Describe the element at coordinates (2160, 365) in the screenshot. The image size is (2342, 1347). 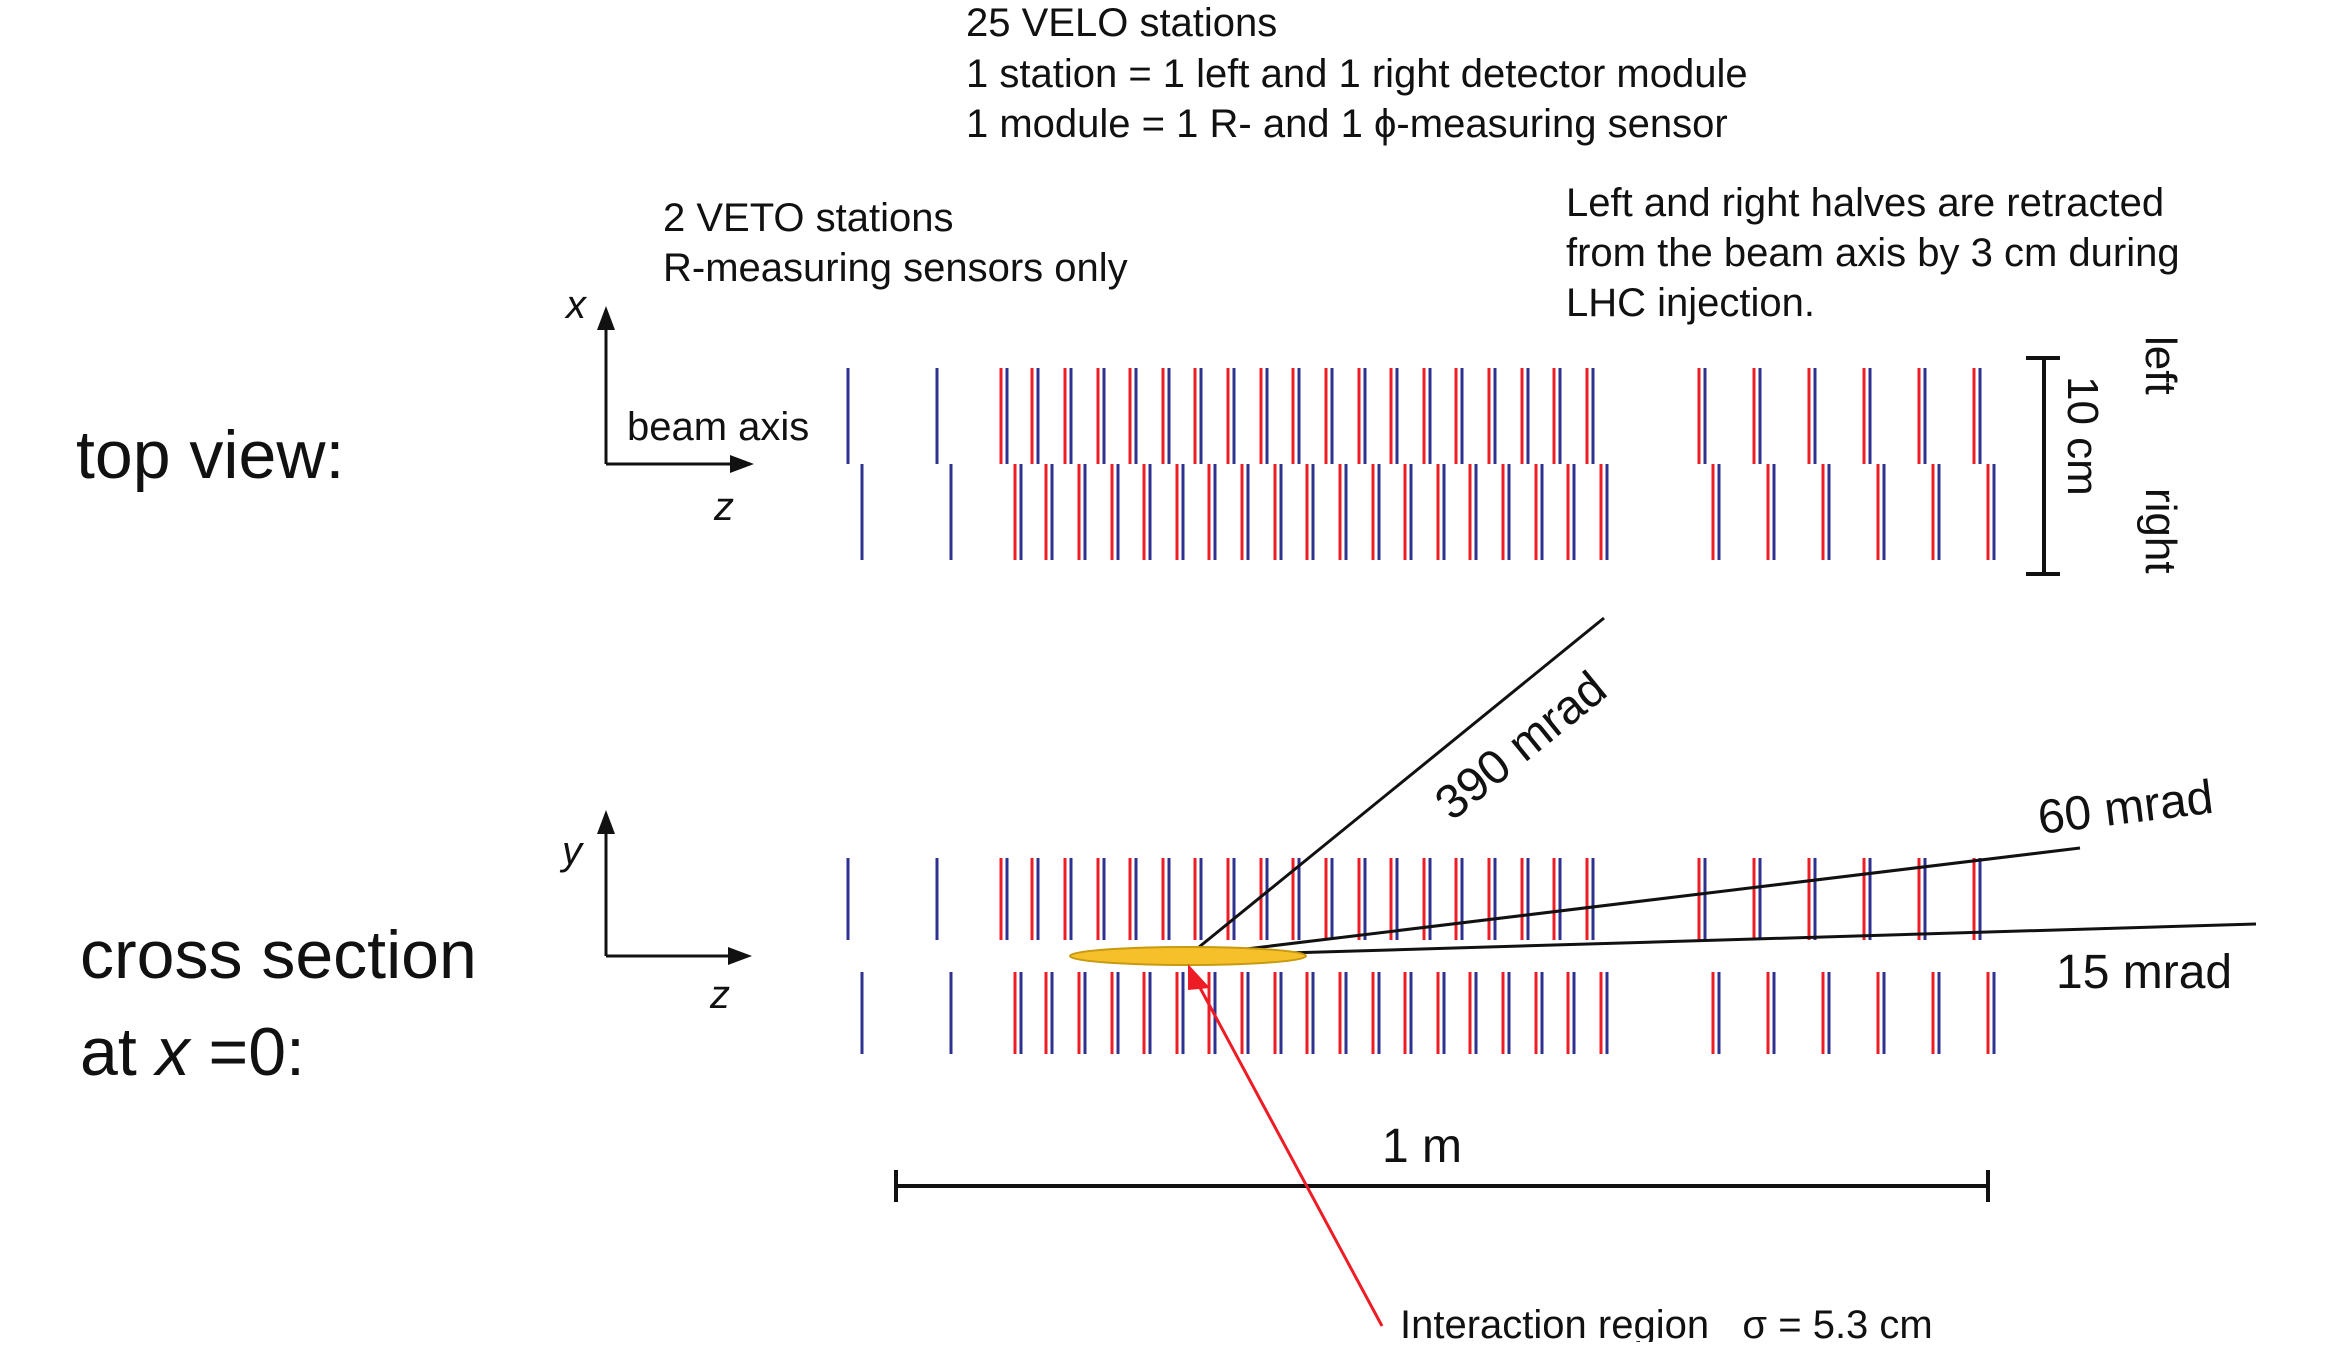
I see `left-half-label: left` at that location.